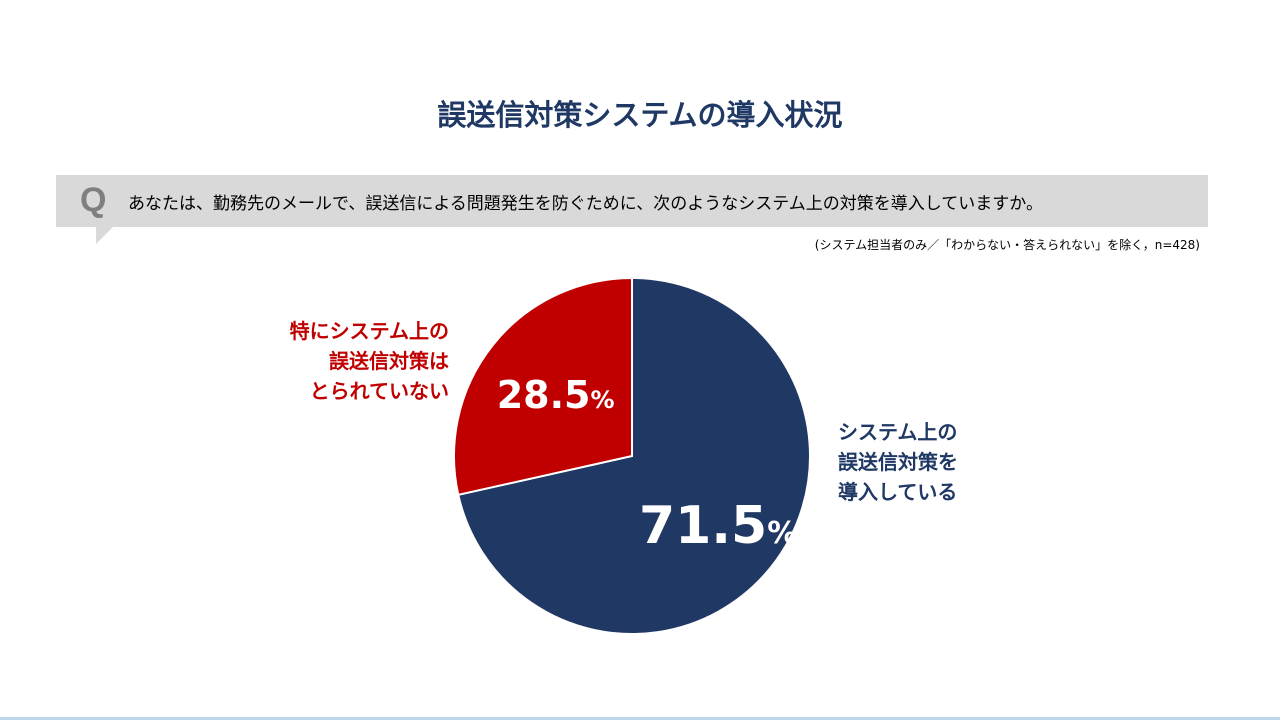  I want to click on label-introduced-line-2: 誤送信対策を, so click(898, 462).